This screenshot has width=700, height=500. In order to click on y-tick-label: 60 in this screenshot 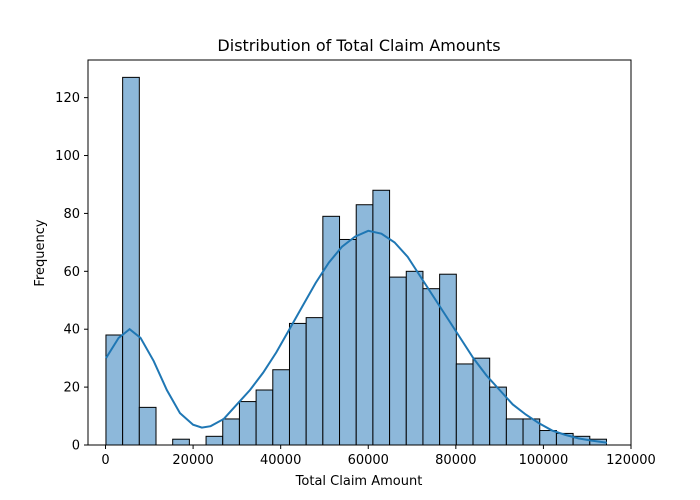, I will do `click(71, 272)`.